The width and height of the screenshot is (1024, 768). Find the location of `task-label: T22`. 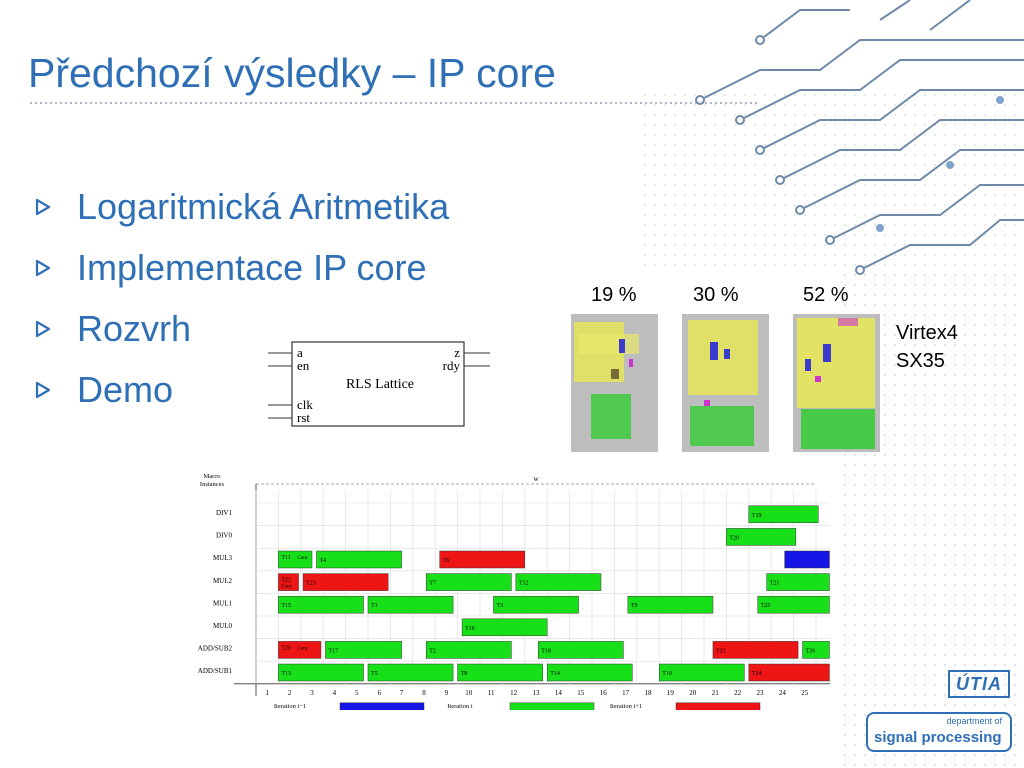

task-label: T22 is located at coordinates (286, 581).